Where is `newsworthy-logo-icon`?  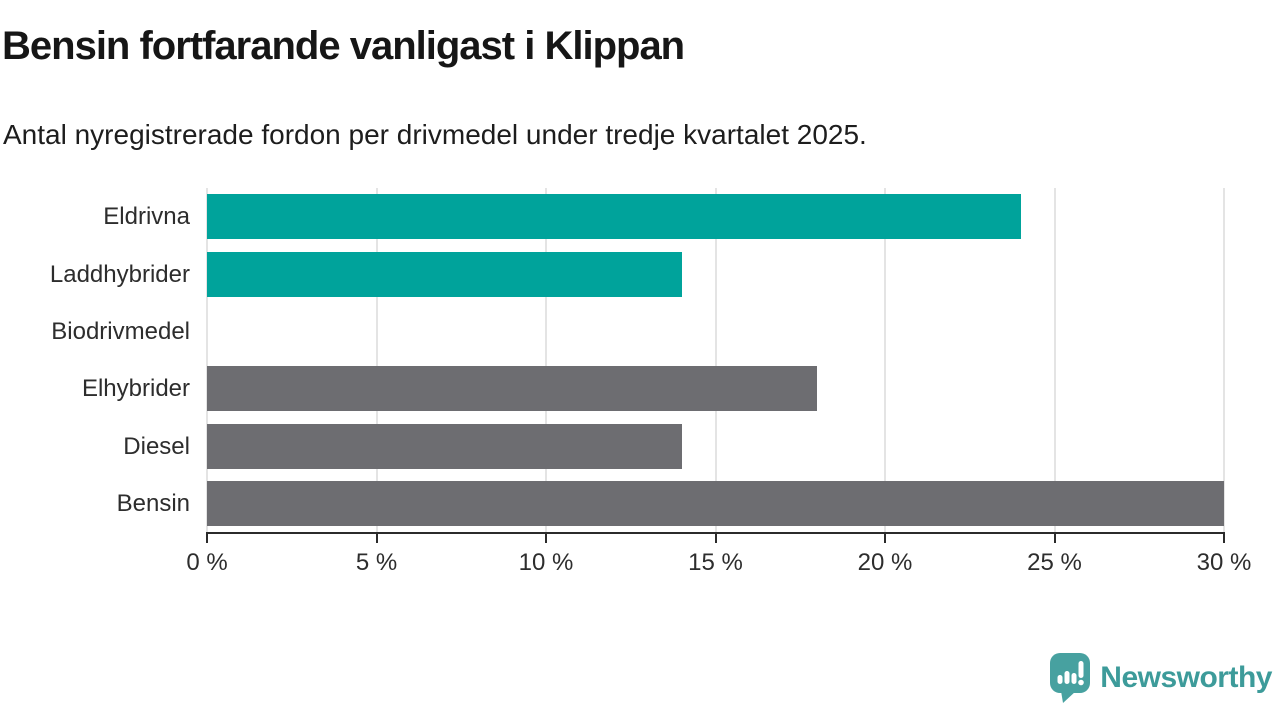 newsworthy-logo-icon is located at coordinates (1070, 678).